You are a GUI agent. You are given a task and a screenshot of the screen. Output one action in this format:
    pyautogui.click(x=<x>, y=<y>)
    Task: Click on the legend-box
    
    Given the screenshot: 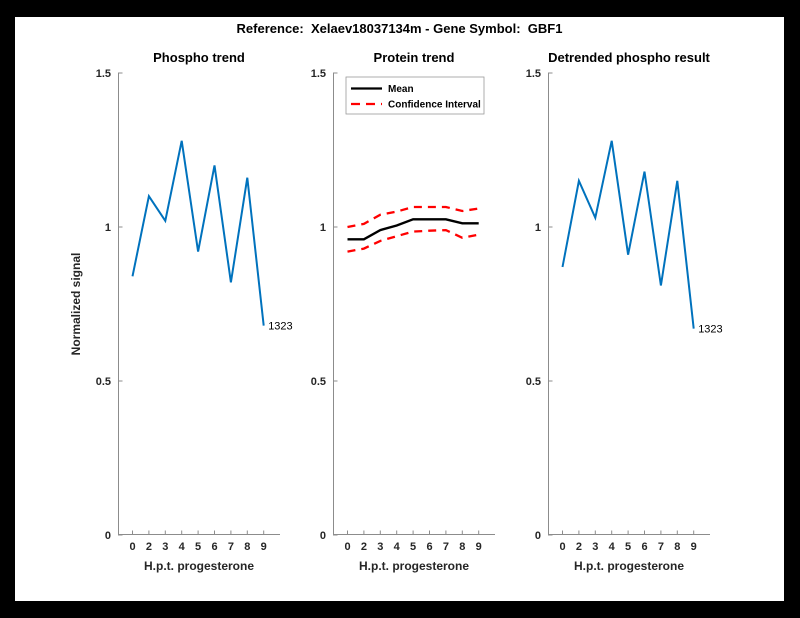 What is the action you would take?
    pyautogui.click(x=415, y=95)
    